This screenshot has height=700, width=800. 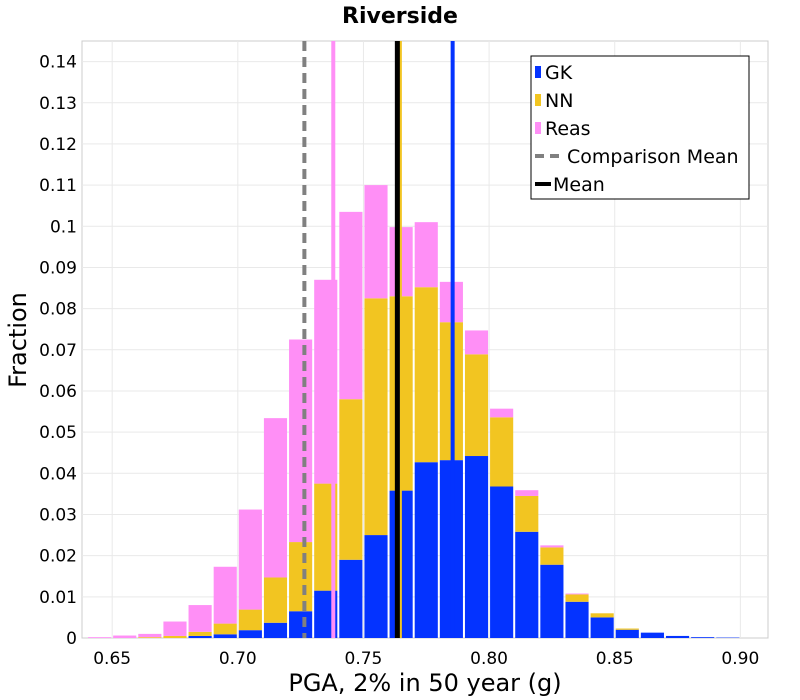 What do you see at coordinates (58, 145) in the screenshot?
I see `y-tick-label: 0.12` at bounding box center [58, 145].